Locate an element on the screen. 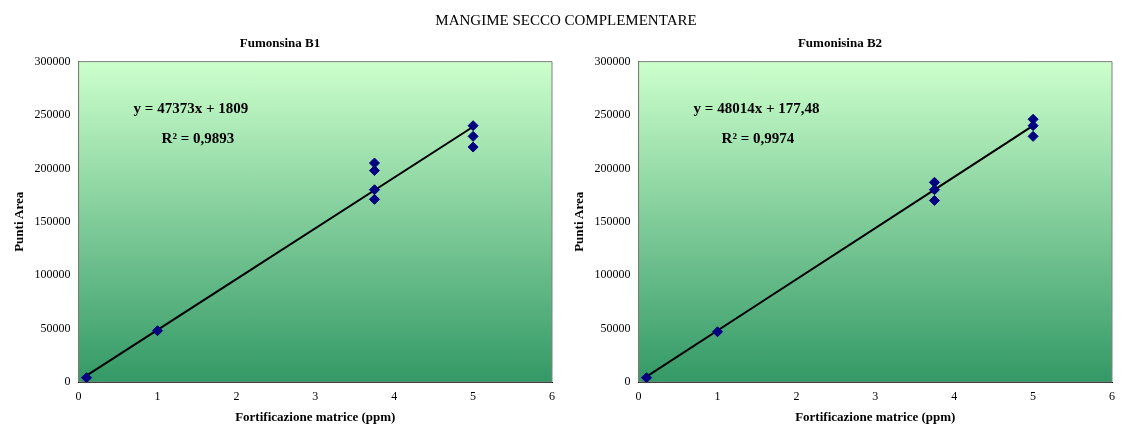 Image resolution: width=1132 pixels, height=435 pixels. annotation: y = 47373x + 1809 is located at coordinates (191, 108).